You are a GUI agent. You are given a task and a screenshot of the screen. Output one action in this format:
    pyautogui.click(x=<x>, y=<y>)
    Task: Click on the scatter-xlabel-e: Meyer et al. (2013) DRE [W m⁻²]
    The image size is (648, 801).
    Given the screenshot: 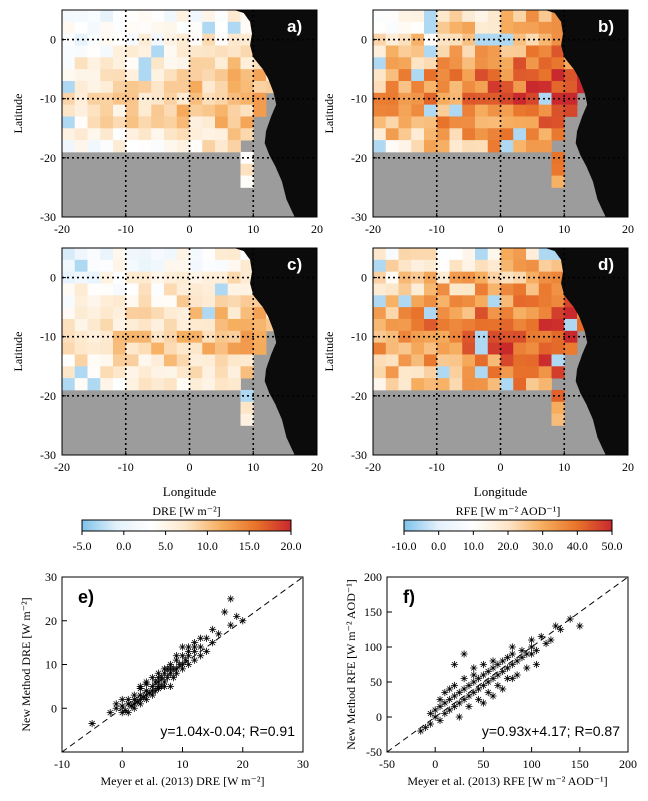 What is the action you would take?
    pyautogui.click(x=183, y=781)
    